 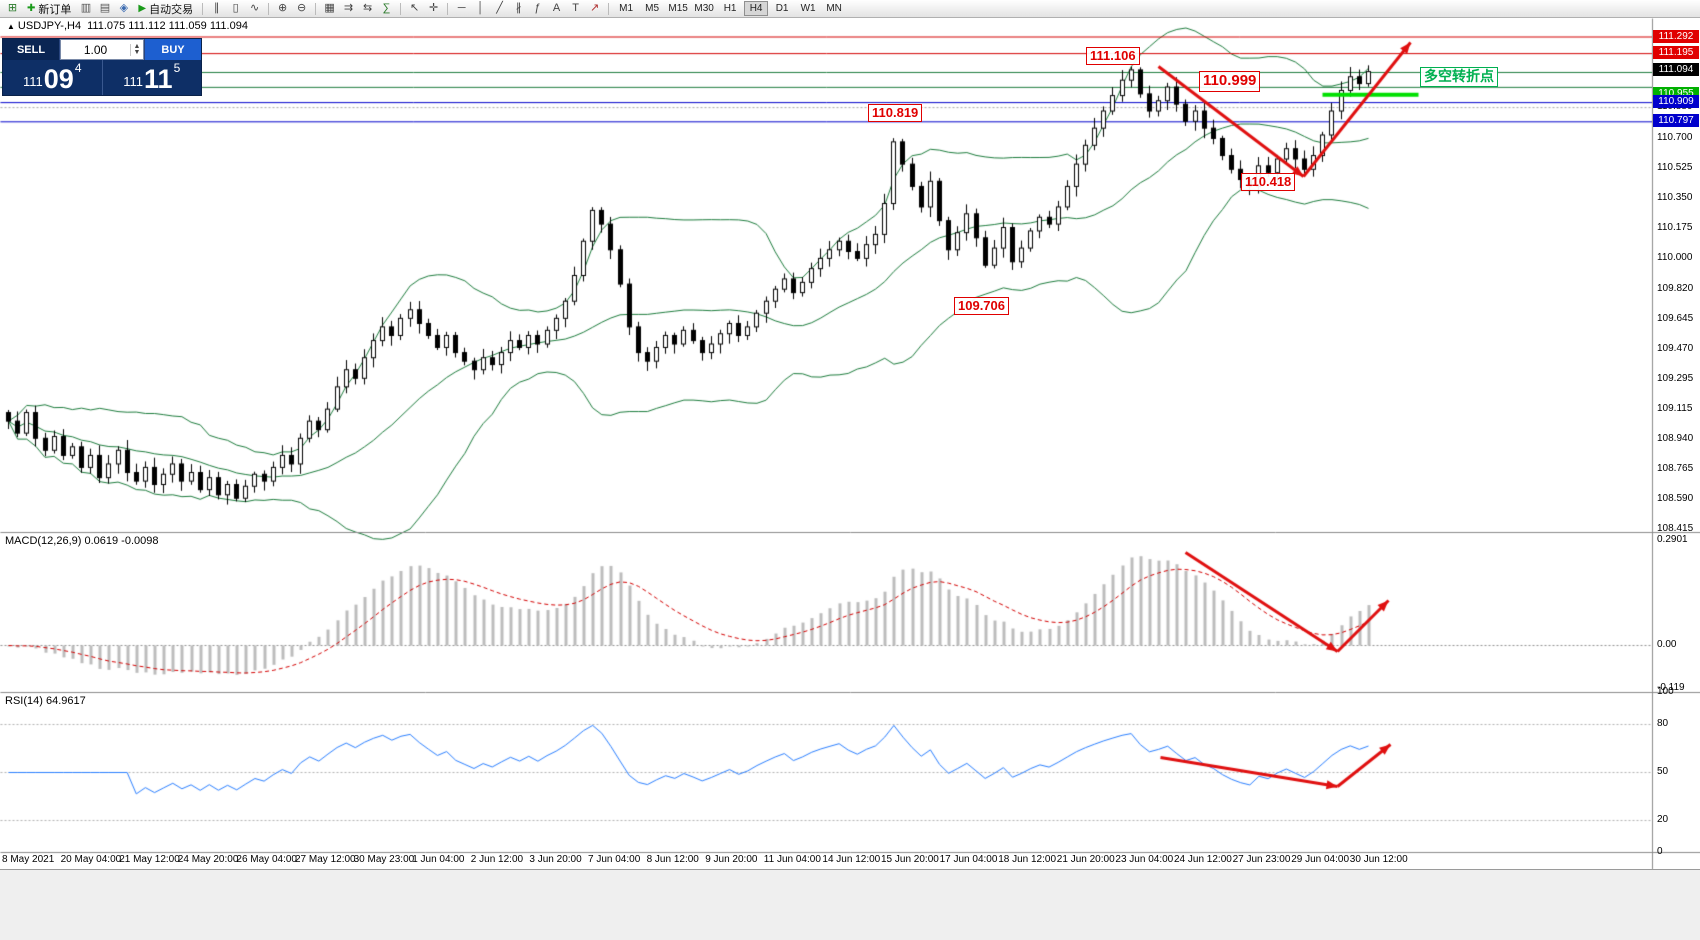 I want to click on time-axis-label: 26 May 04:00, so click(x=266, y=859).